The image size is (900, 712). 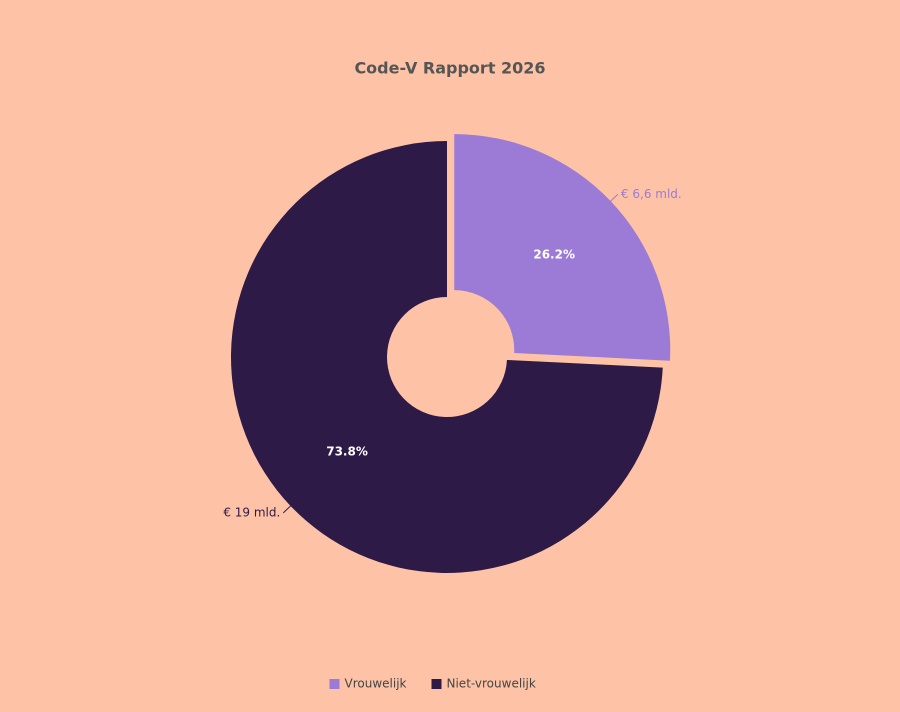 I want to click on legend-label: Niet-vrouwelijk, so click(x=491, y=684).